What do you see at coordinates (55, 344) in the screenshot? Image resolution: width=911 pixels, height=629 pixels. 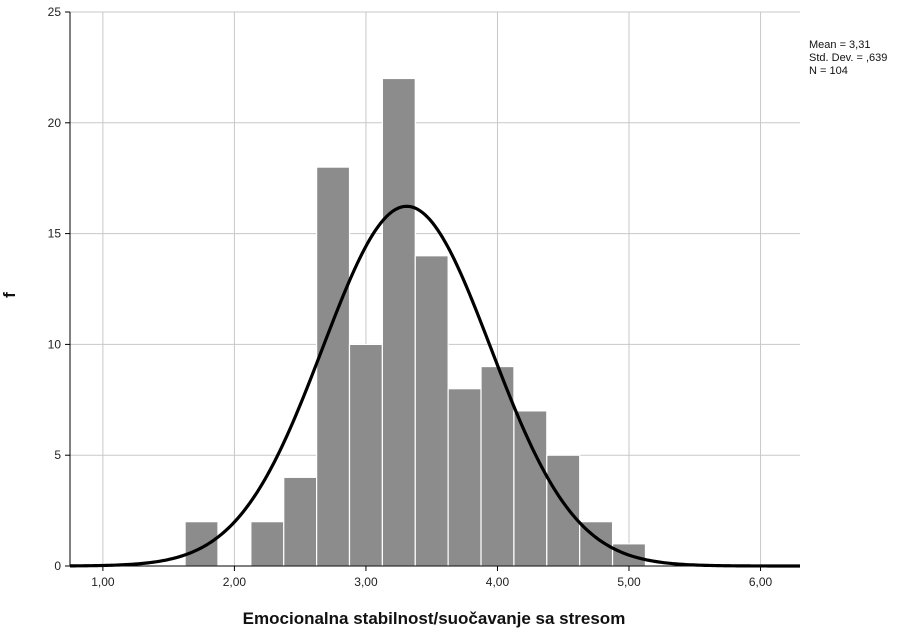 I see `y-tick-label: 10` at bounding box center [55, 344].